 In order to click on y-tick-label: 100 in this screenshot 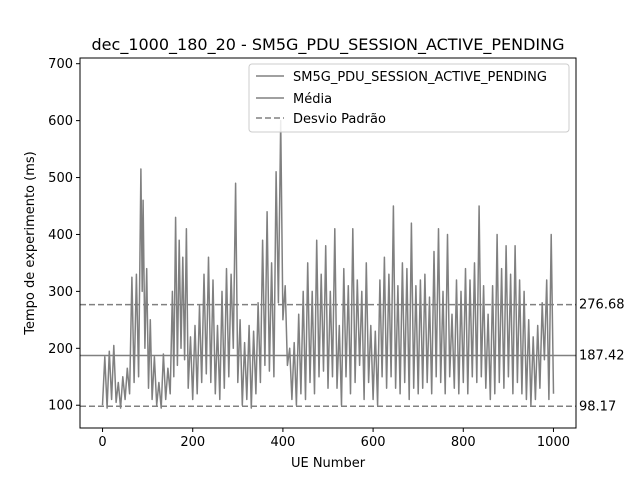, I will do `click(60, 406)`.